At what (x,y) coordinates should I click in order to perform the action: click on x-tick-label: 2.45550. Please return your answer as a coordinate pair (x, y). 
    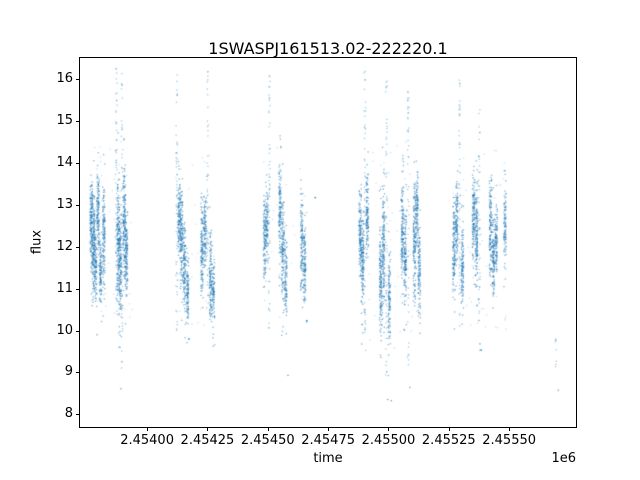
    Looking at the image, I should click on (509, 440).